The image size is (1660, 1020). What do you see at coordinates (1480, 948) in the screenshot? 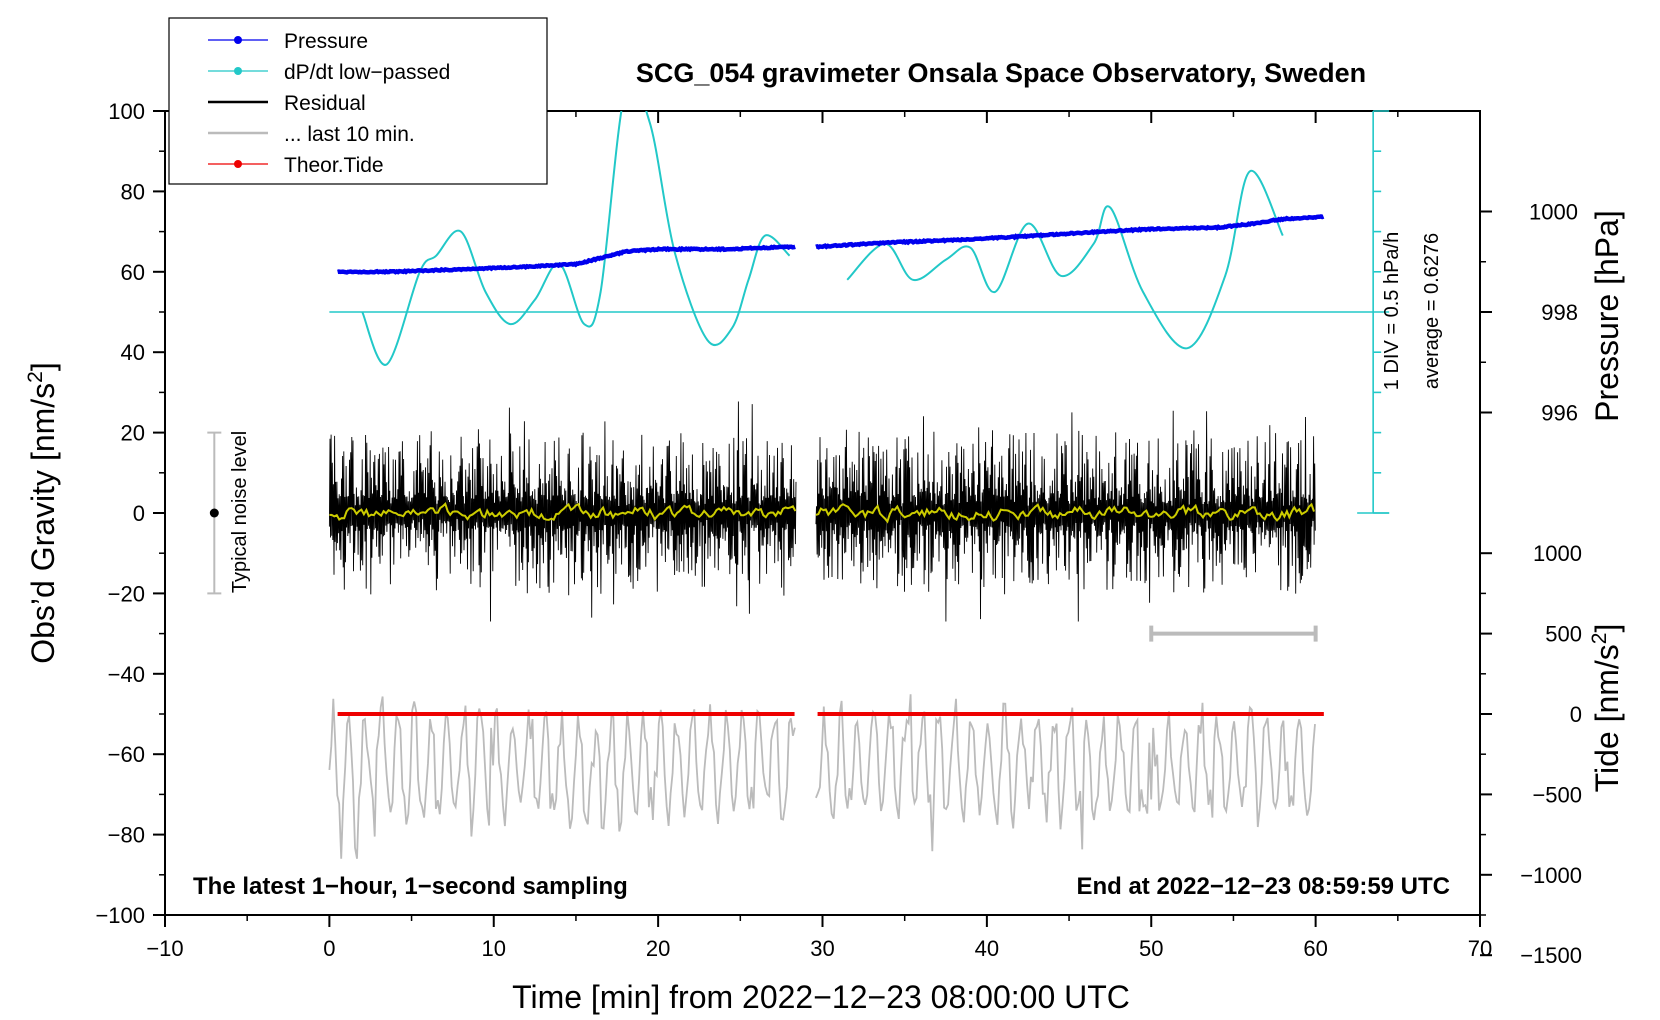
I see `x-tick-label: 70` at bounding box center [1480, 948].